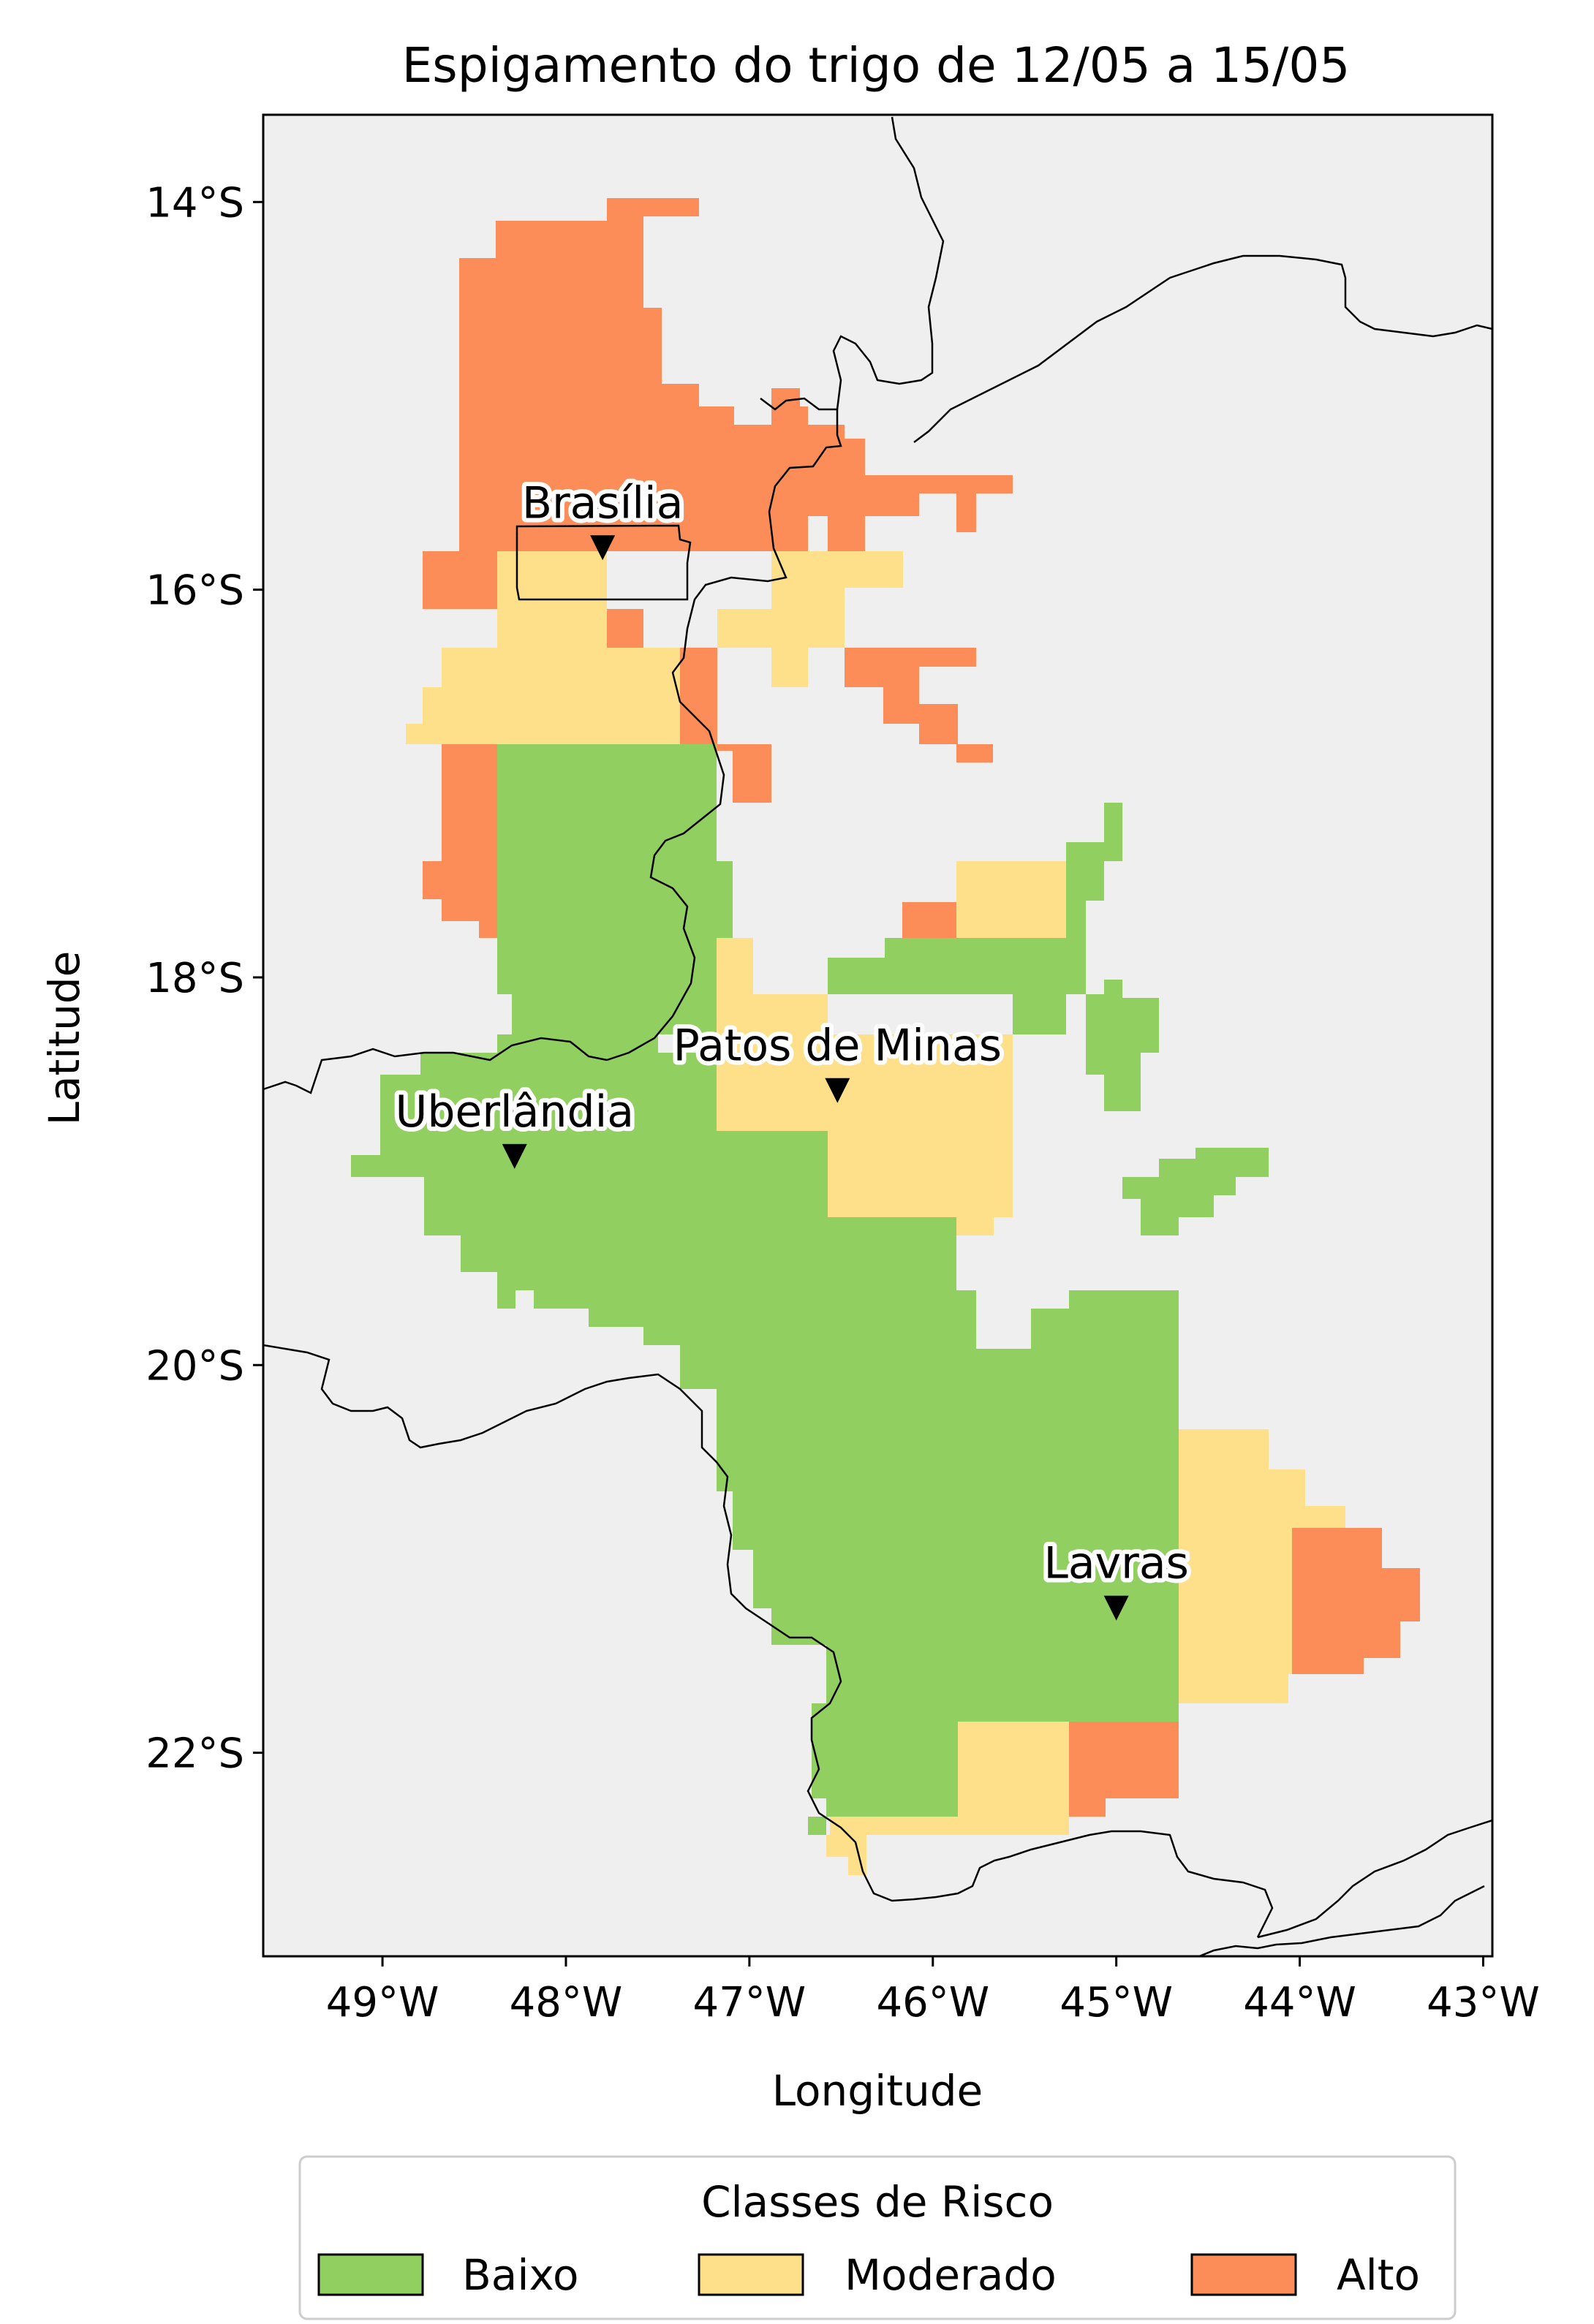 This screenshot has width=1594, height=2324. Describe the element at coordinates (460, 841) in the screenshot. I see `risk-region-alto-west` at that location.